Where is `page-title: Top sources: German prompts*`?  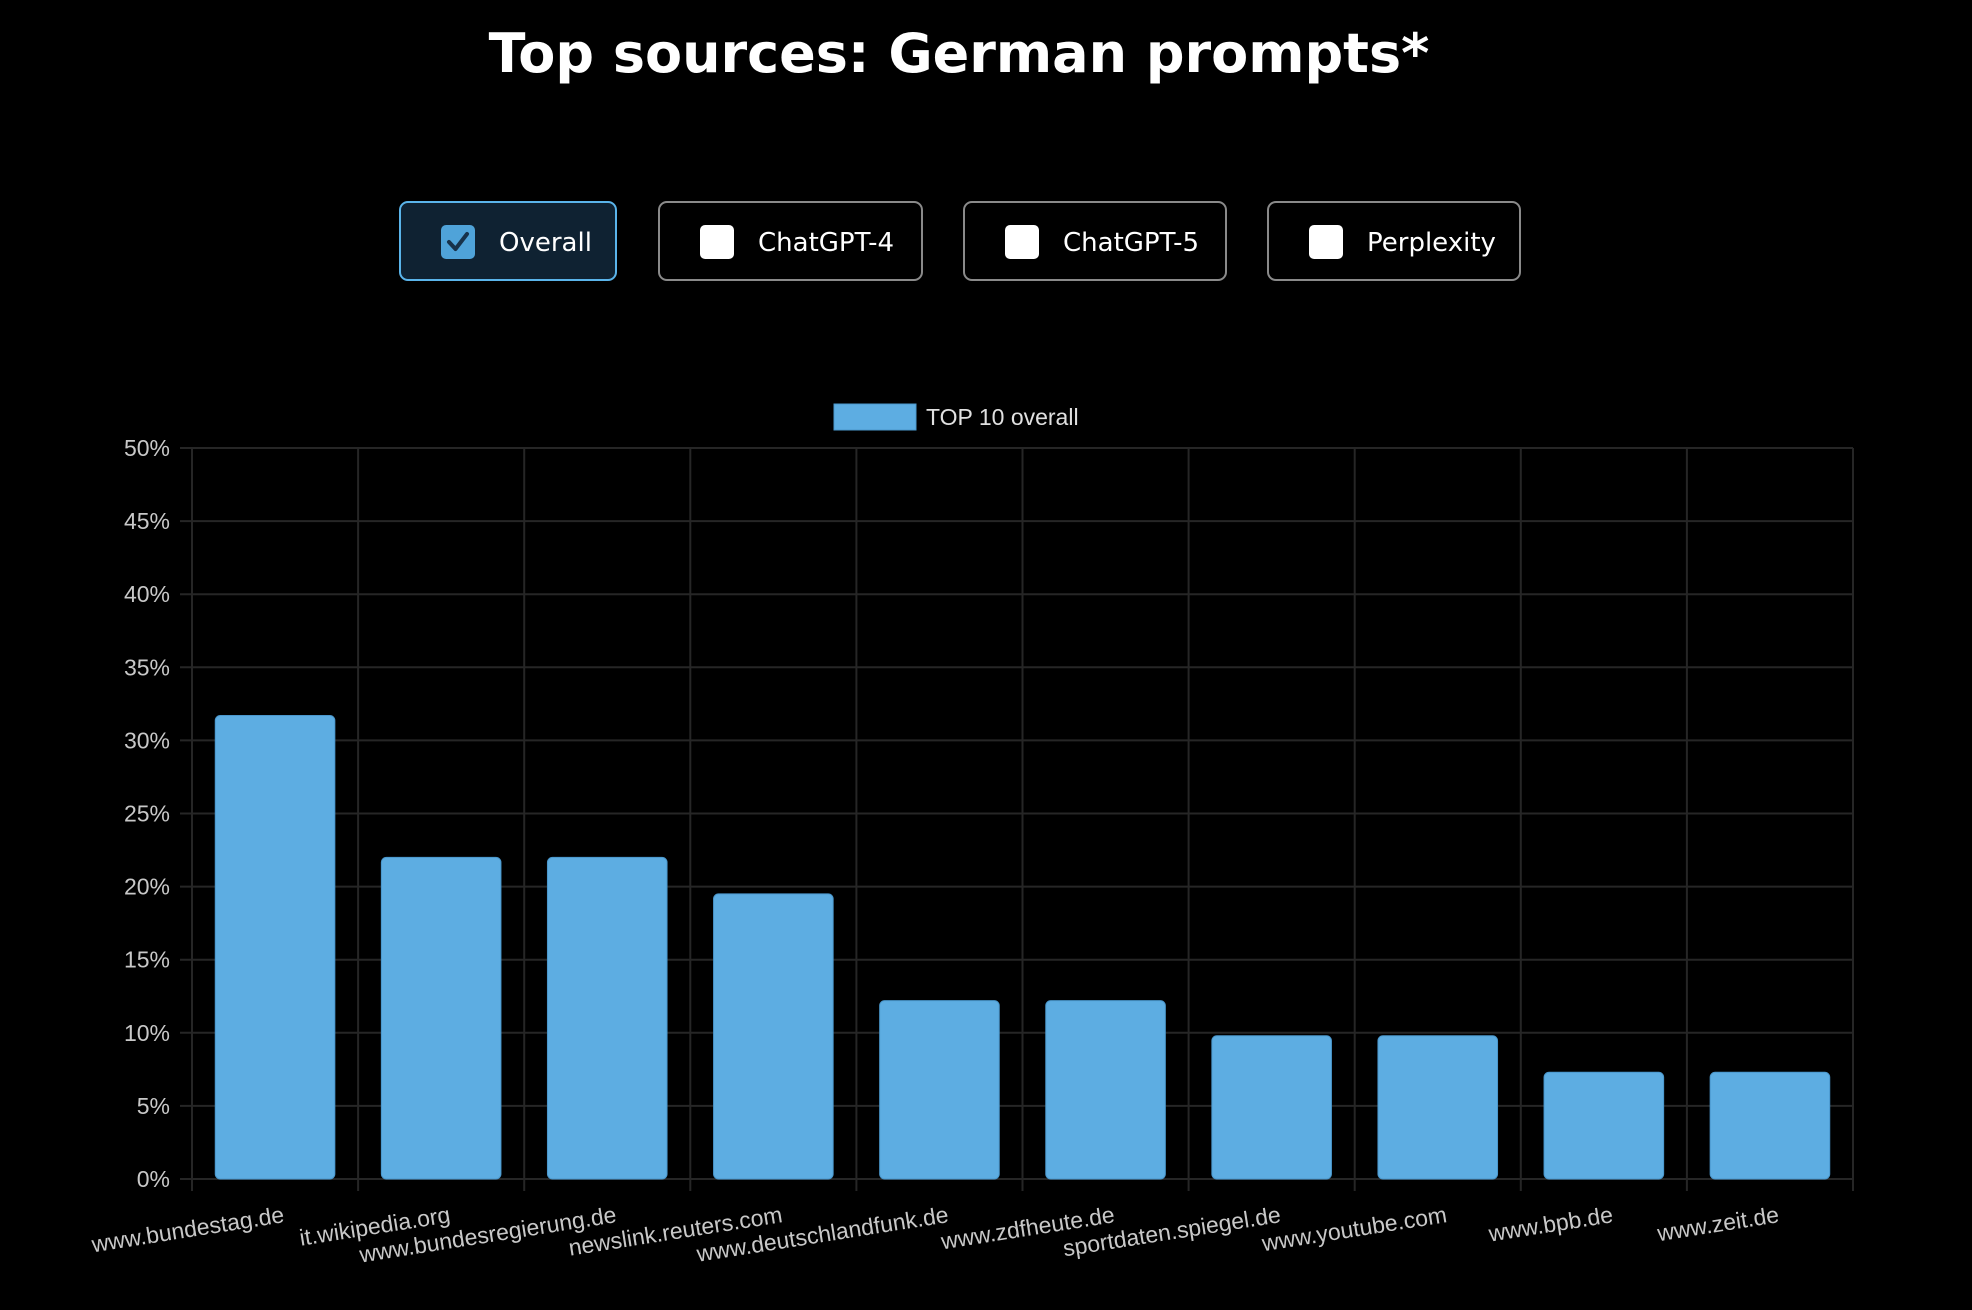 page-title: Top sources: German prompts* is located at coordinates (959, 53).